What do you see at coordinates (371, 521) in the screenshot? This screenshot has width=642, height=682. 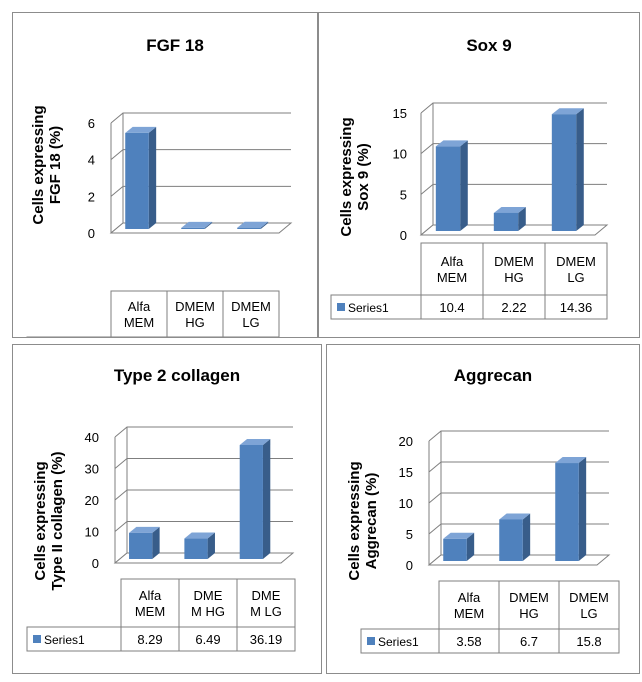 I see `y-axis-label-line: Aggrecan (%)` at bounding box center [371, 521].